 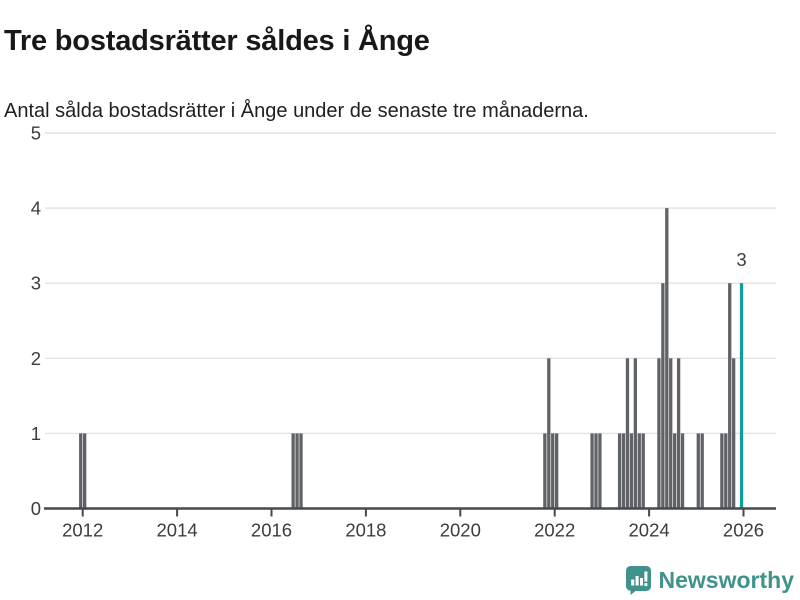 I want to click on logo-exclamation-stem, so click(x=645, y=576).